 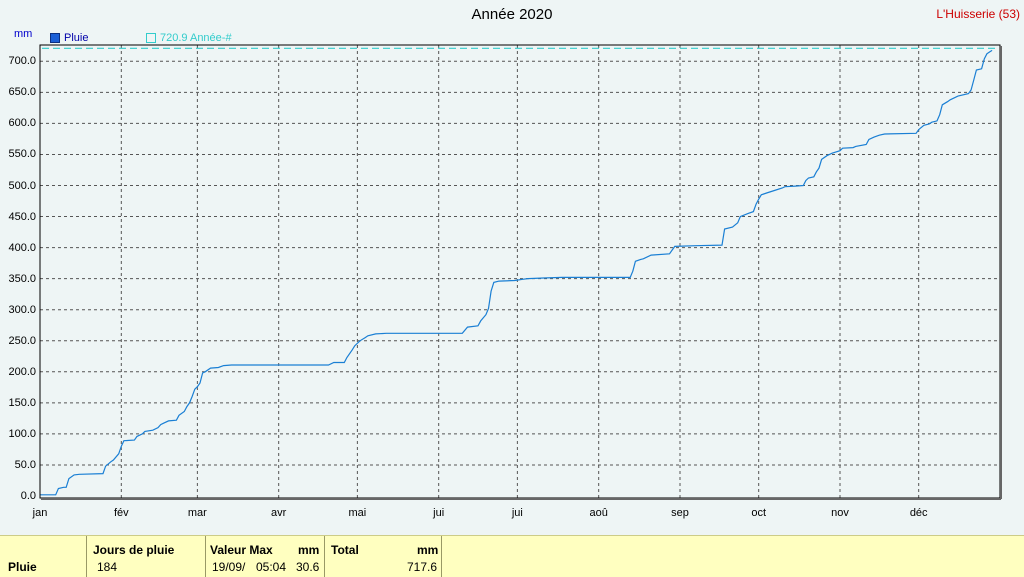 What do you see at coordinates (308, 567) in the screenshot?
I see `valmax-value: 30.6` at bounding box center [308, 567].